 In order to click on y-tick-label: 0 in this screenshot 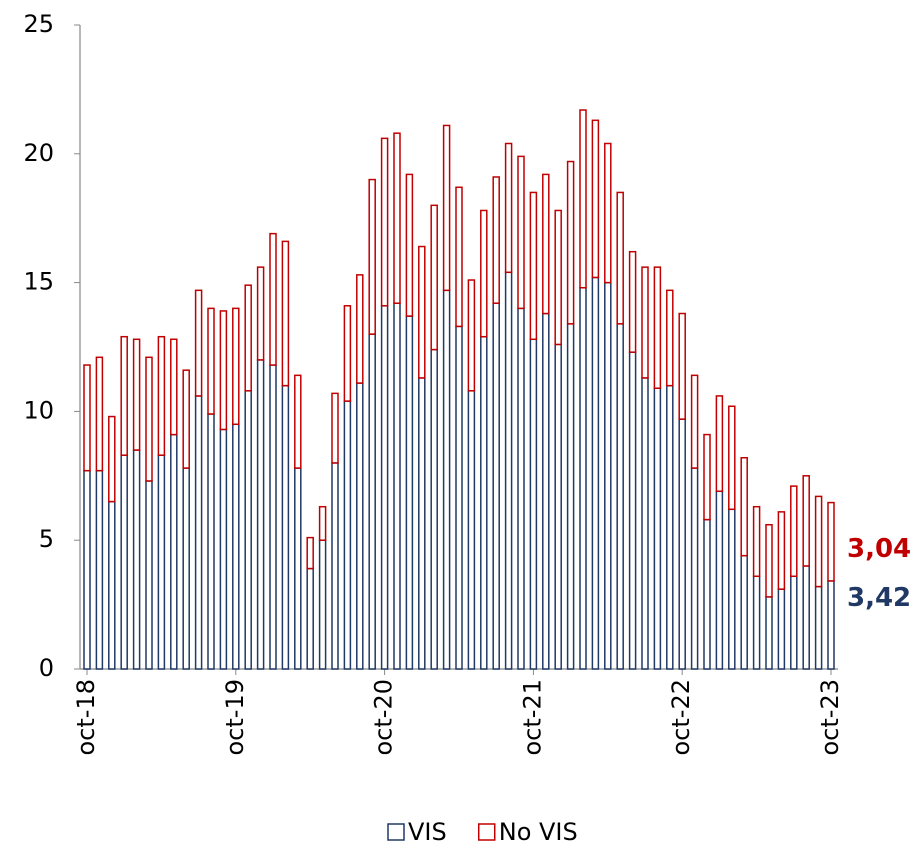, I will do `click(46, 668)`.